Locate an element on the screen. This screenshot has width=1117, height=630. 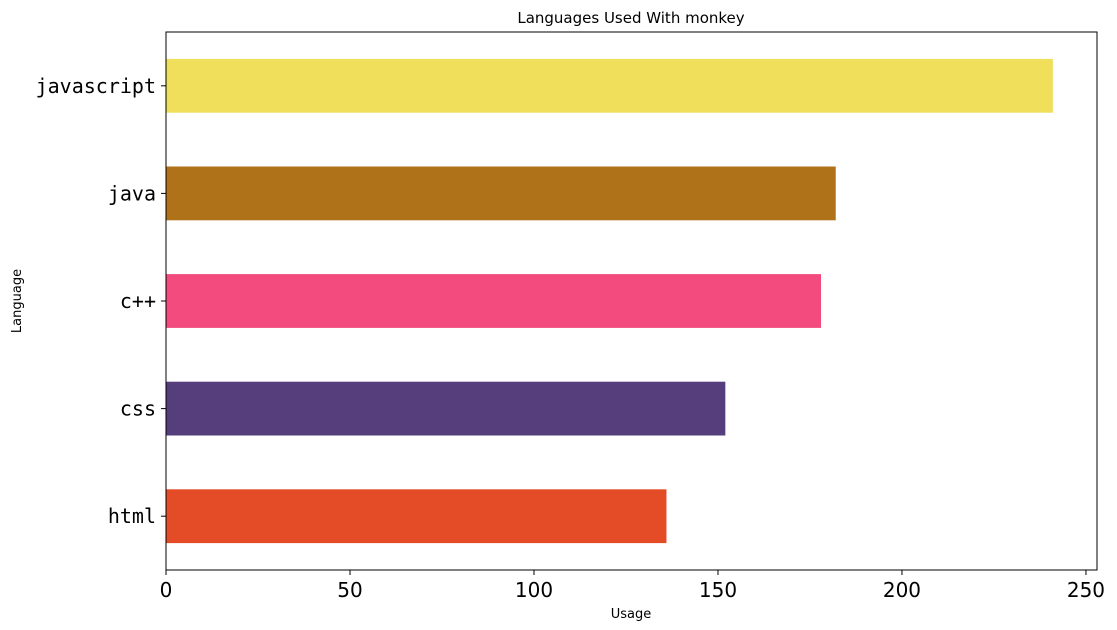
y-tick-label: c++ is located at coordinates (138, 301).